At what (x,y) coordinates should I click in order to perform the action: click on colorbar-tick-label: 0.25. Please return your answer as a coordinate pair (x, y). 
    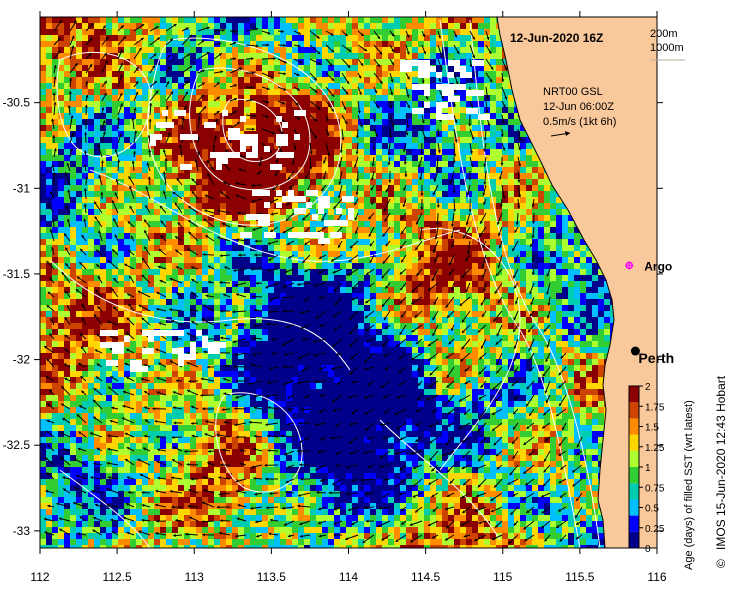
    Looking at the image, I should click on (655, 529).